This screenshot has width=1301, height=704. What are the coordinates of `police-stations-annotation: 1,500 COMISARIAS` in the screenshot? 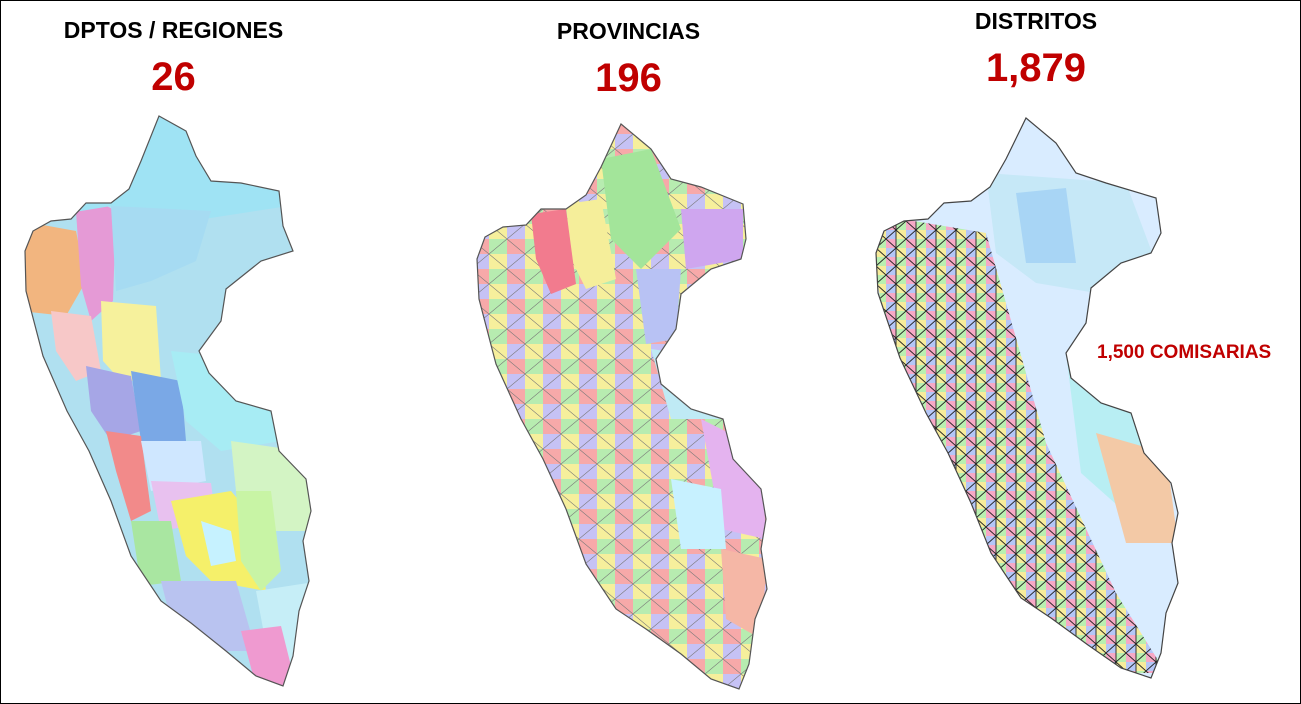 It's located at (1184, 352).